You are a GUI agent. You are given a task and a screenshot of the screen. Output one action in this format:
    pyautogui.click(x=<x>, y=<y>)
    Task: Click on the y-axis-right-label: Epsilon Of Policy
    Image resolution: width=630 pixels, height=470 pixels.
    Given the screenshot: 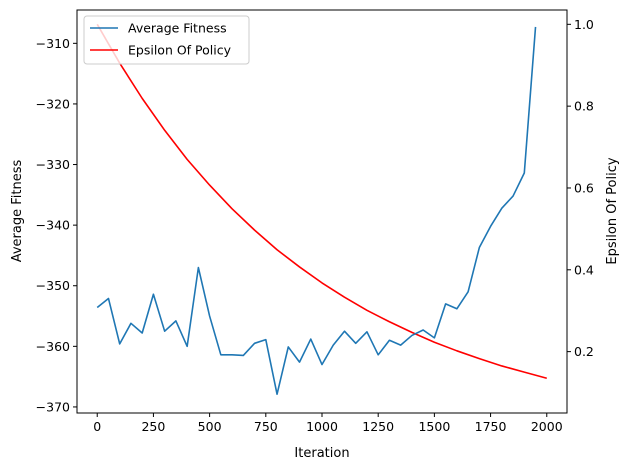 What is the action you would take?
    pyautogui.click(x=612, y=210)
    